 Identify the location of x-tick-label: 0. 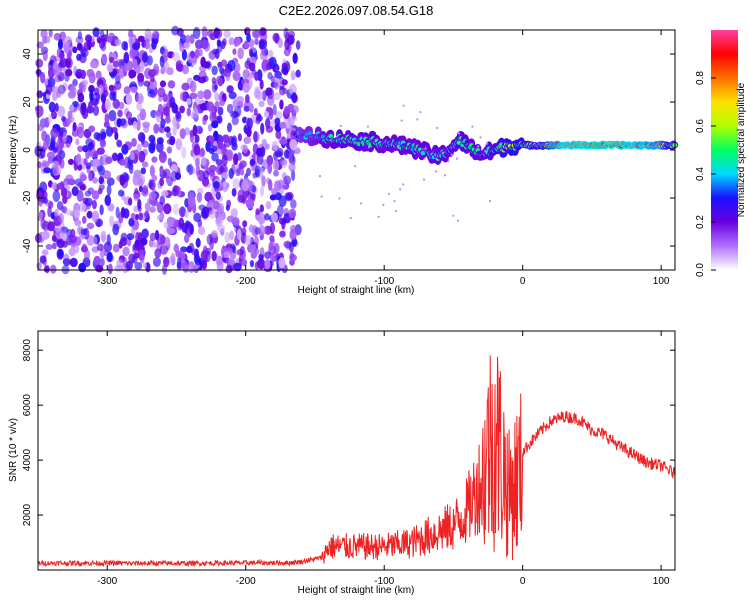
(523, 581).